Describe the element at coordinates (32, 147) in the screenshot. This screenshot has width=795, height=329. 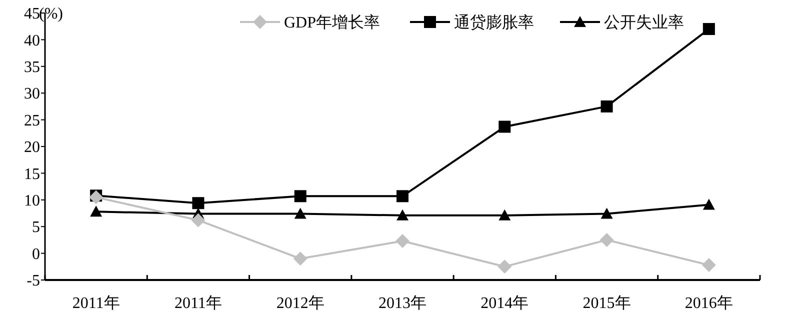
I see `y-tick-label: 20` at that location.